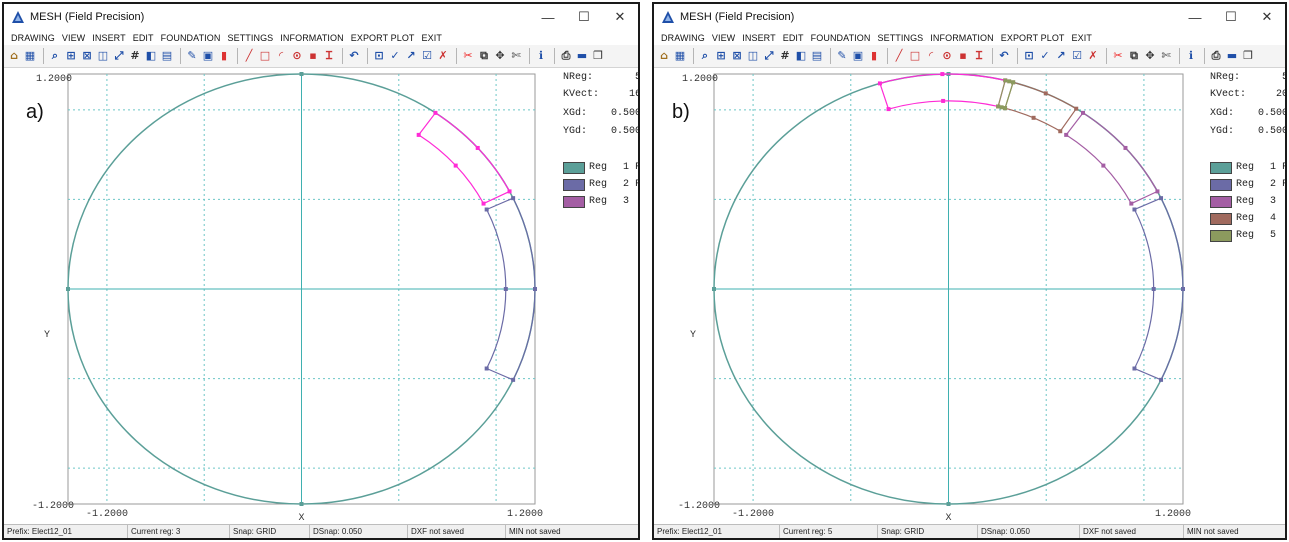 This screenshot has width=1289, height=542. Describe the element at coordinates (699, 506) in the screenshot. I see `y-min-label: -1.2000` at that location.